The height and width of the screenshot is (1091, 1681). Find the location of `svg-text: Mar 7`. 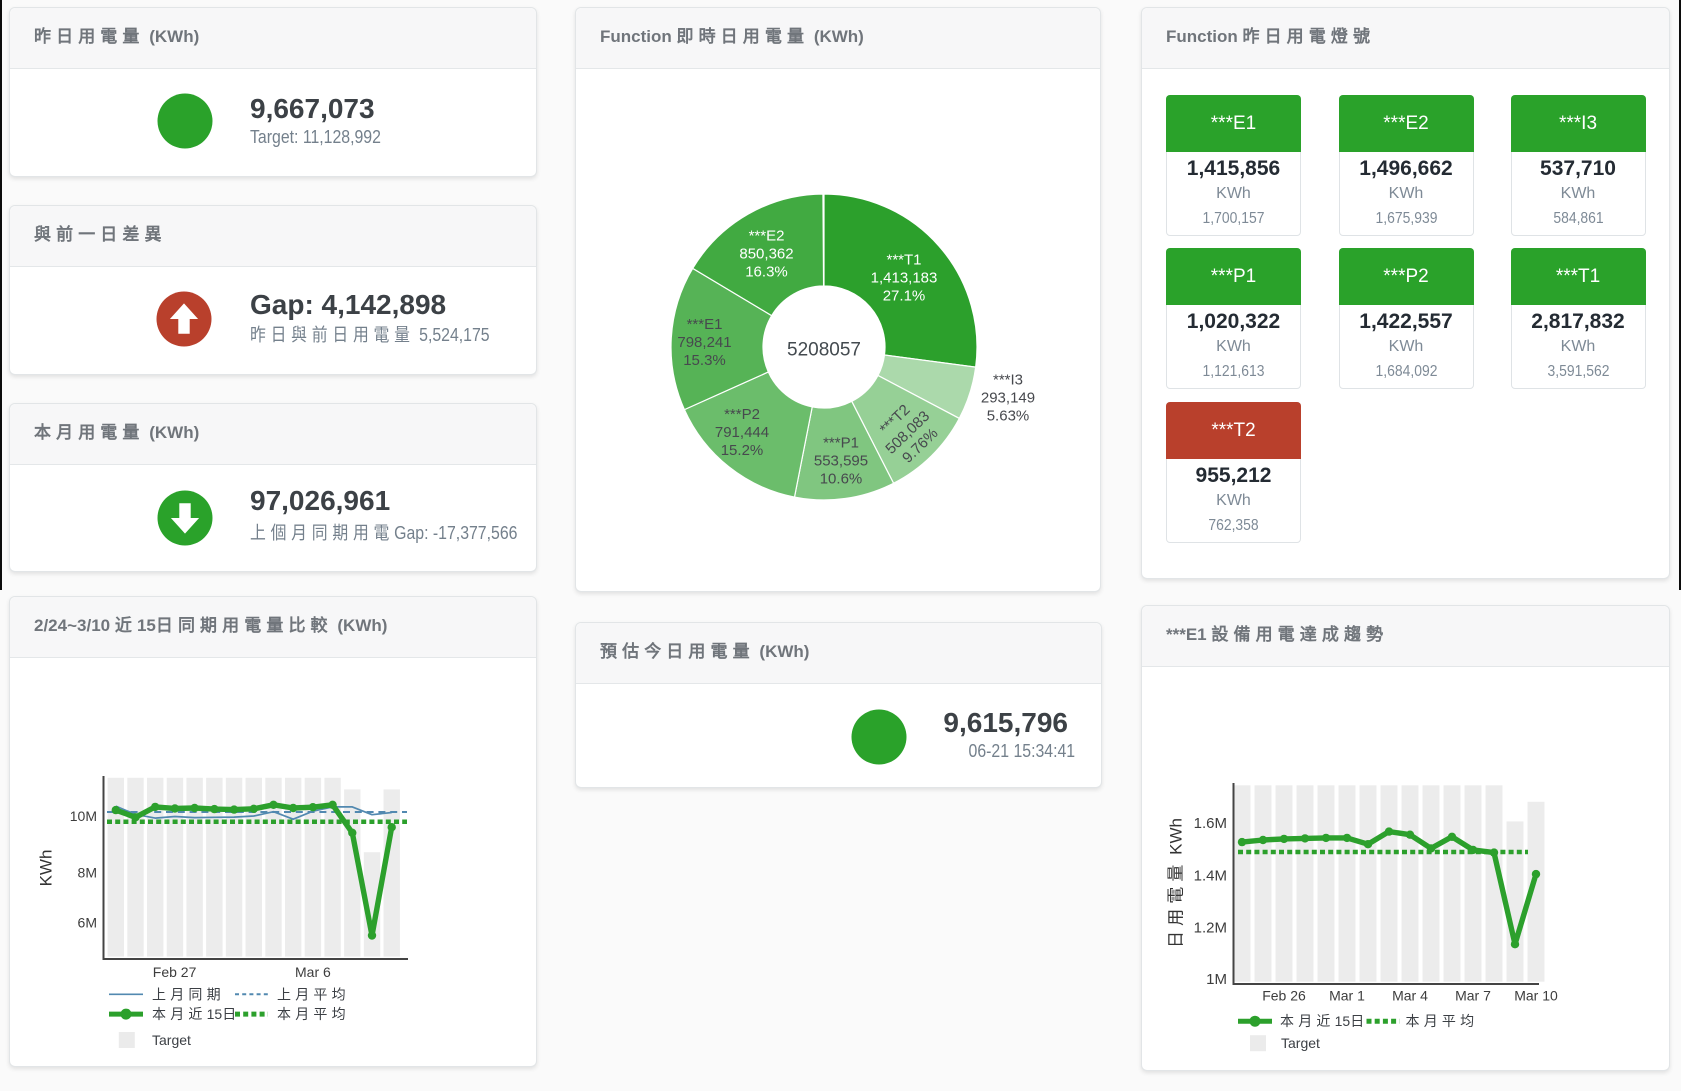

svg-text: Mar 7 is located at coordinates (1473, 996).